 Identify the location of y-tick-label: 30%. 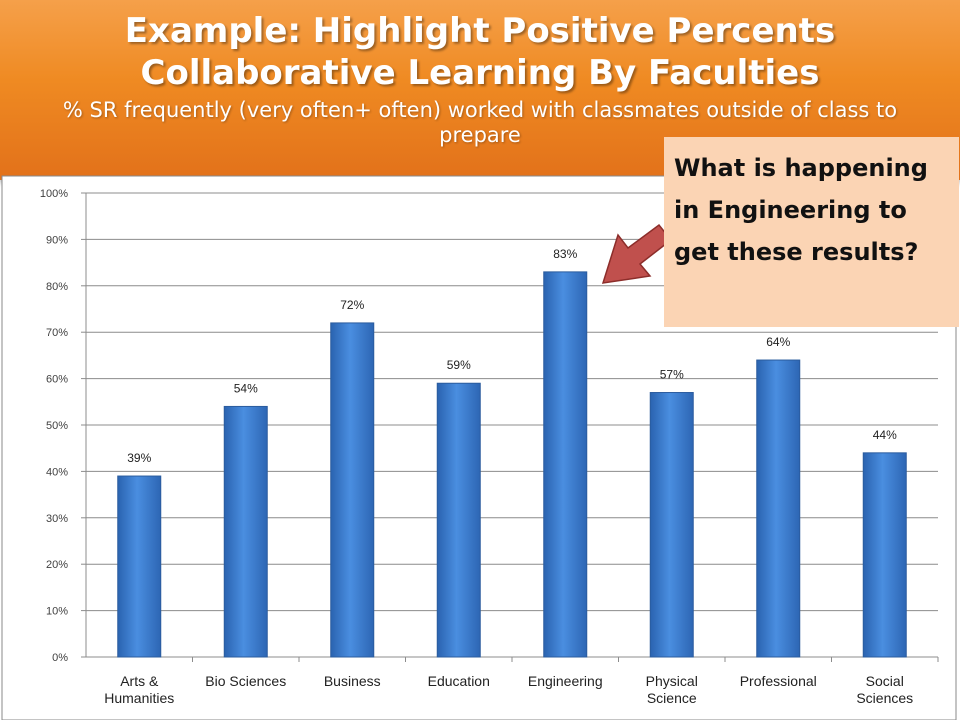
(57, 519).